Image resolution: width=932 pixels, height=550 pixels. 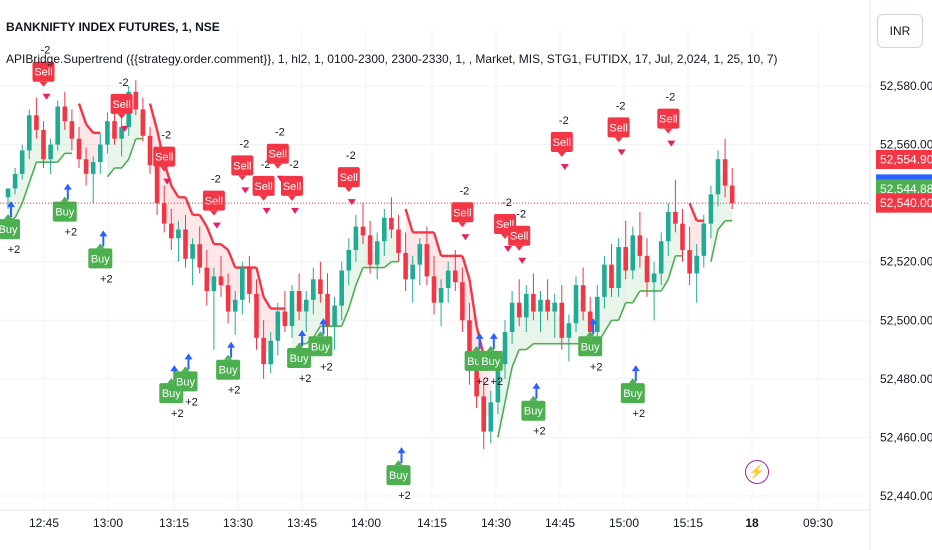 I want to click on price-label-box, so click(x=904, y=189).